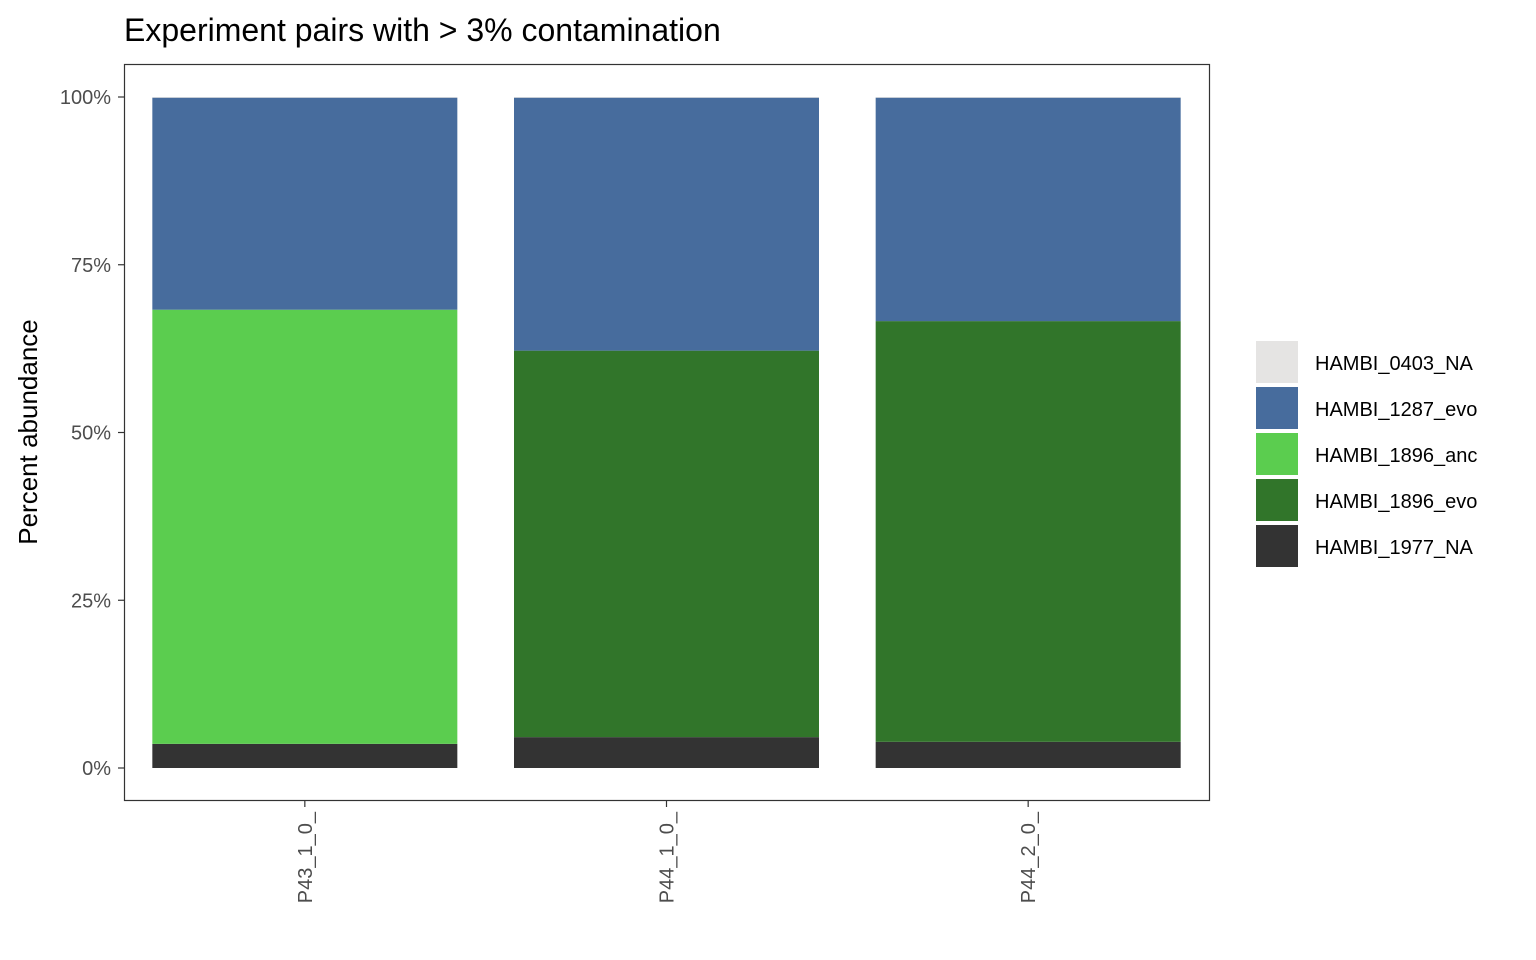 This screenshot has width=1536, height=960. I want to click on x-axis: P43_1_0_ P44_1_0_ P44_2_0_, so click(667, 852).